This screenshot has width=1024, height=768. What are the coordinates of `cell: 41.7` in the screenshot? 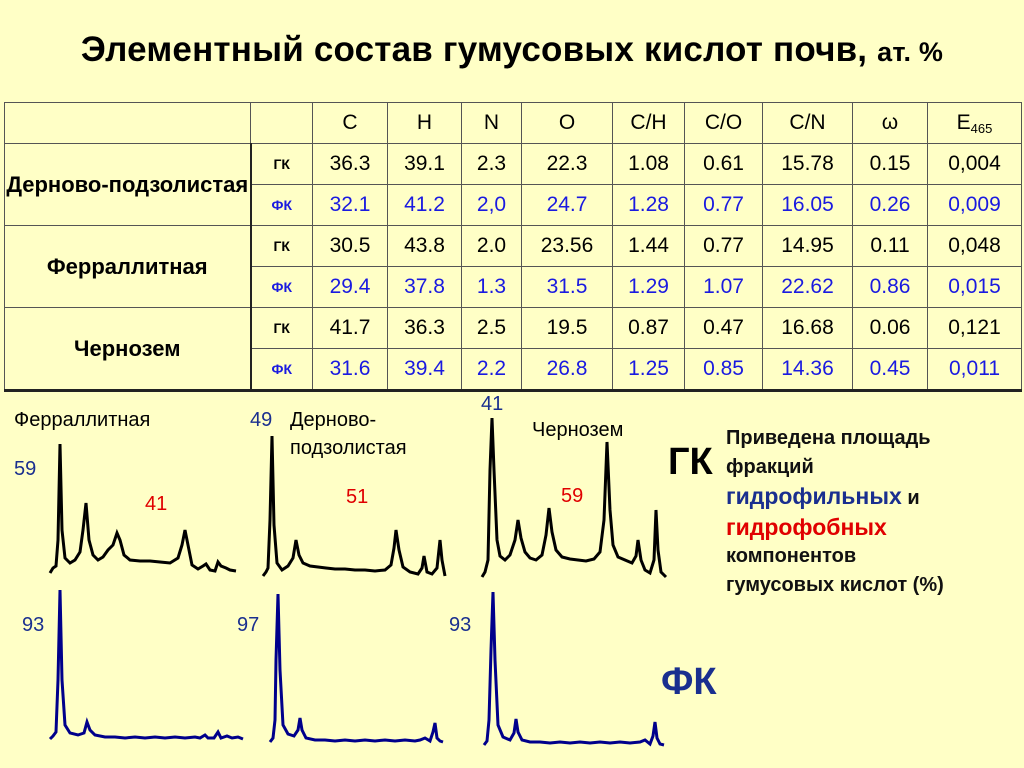 It's located at (350, 328).